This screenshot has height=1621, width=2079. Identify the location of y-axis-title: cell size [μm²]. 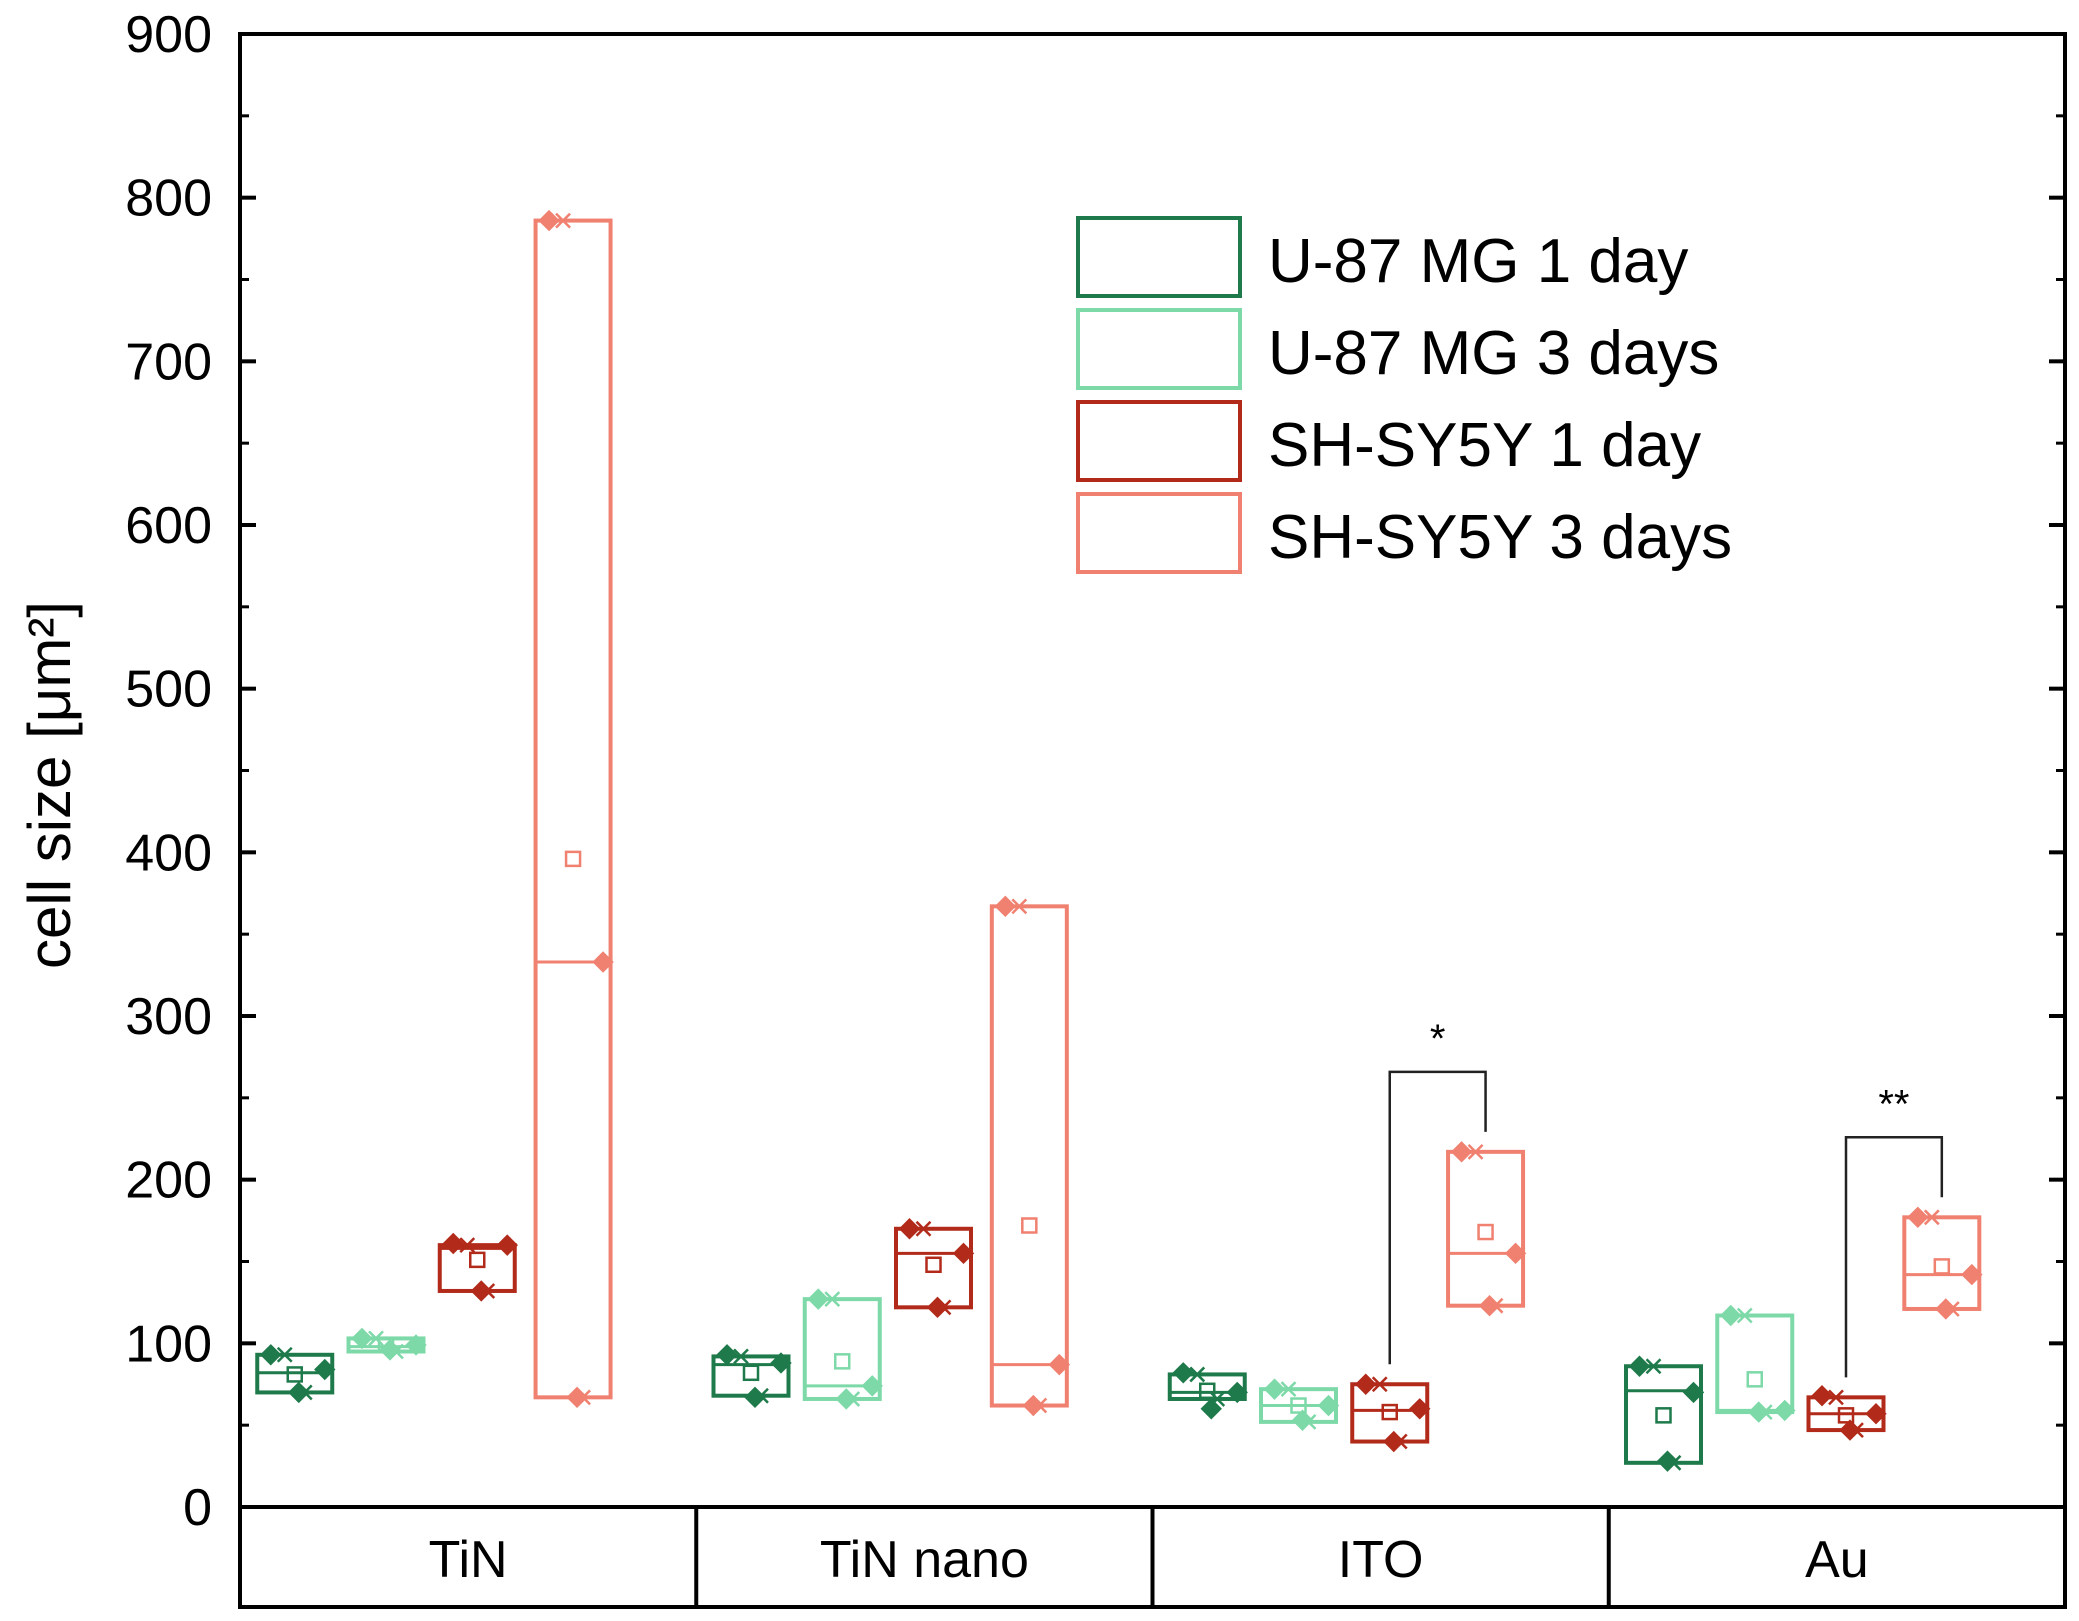
(49, 785).